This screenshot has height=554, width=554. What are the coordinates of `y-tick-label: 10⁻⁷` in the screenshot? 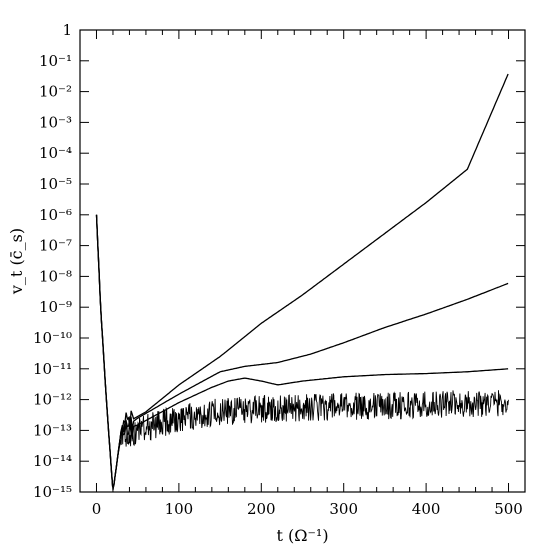 It's located at (55, 246).